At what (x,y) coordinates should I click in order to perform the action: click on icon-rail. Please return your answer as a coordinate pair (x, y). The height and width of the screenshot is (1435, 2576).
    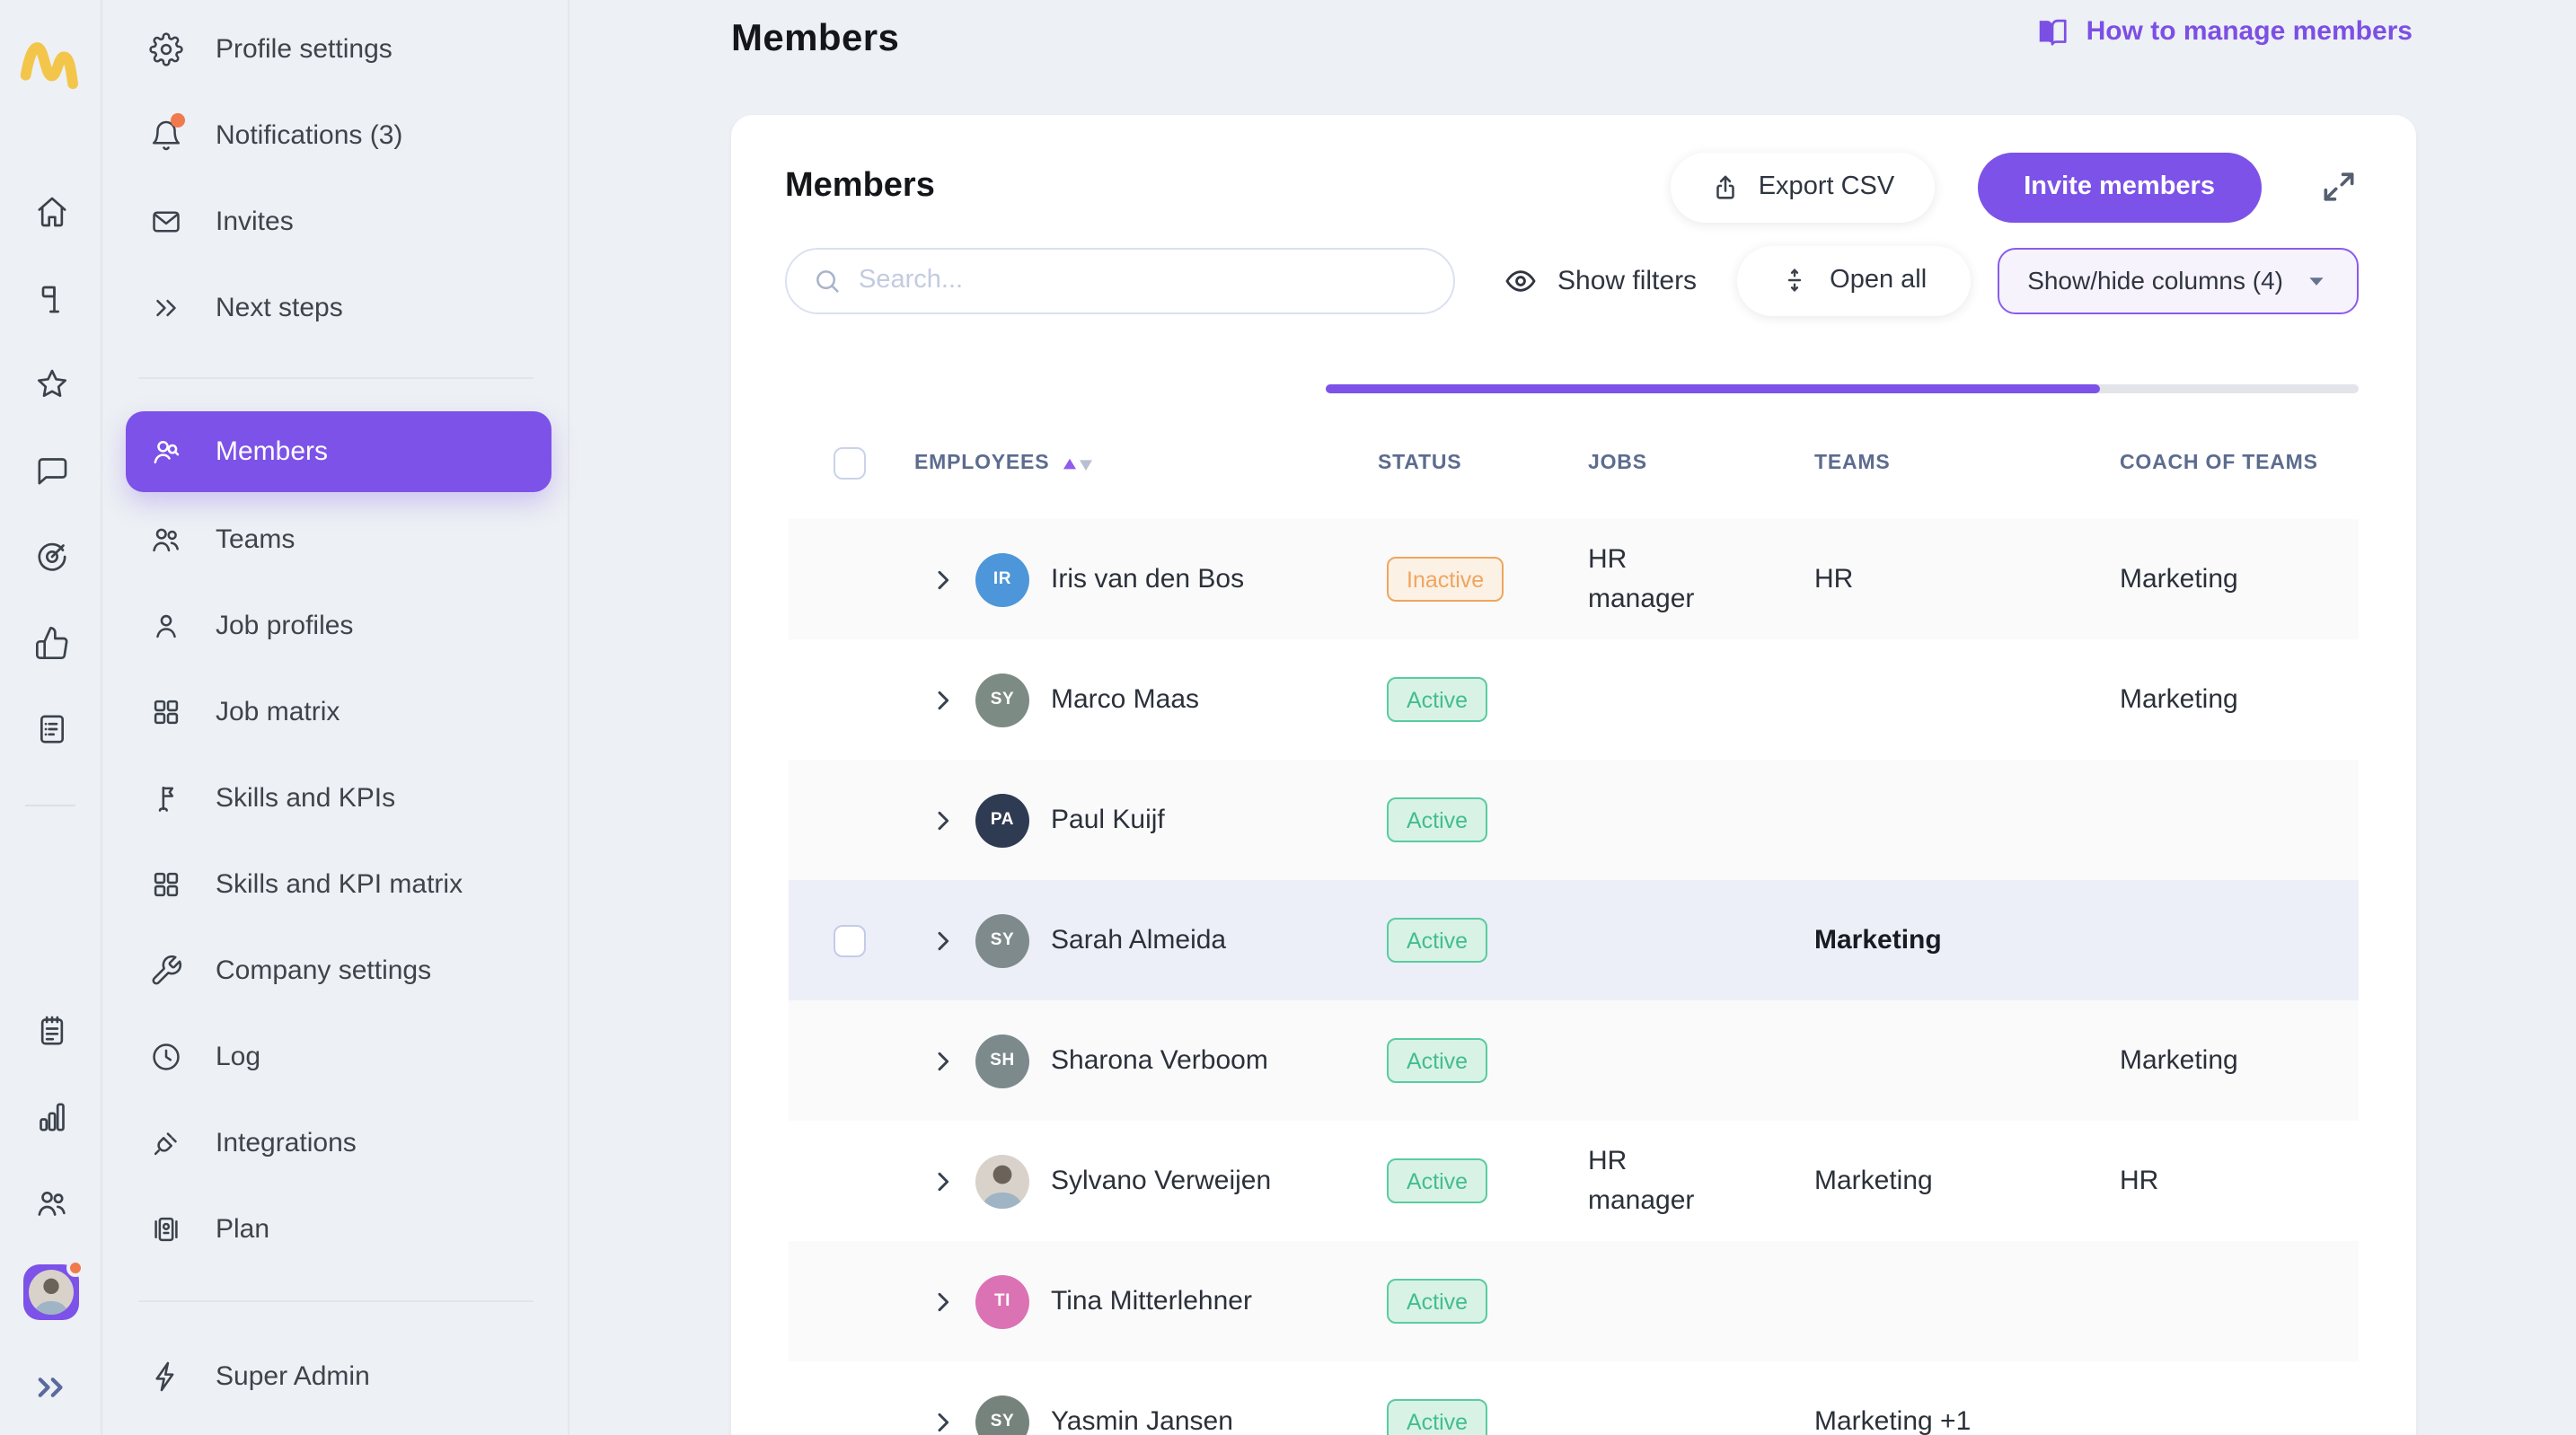
    Looking at the image, I should click on (51, 717).